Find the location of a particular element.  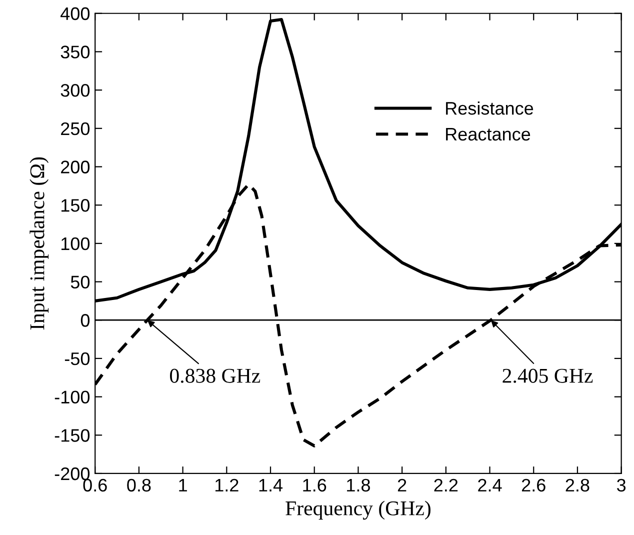

legend-label: Resistance is located at coordinates (490, 108).